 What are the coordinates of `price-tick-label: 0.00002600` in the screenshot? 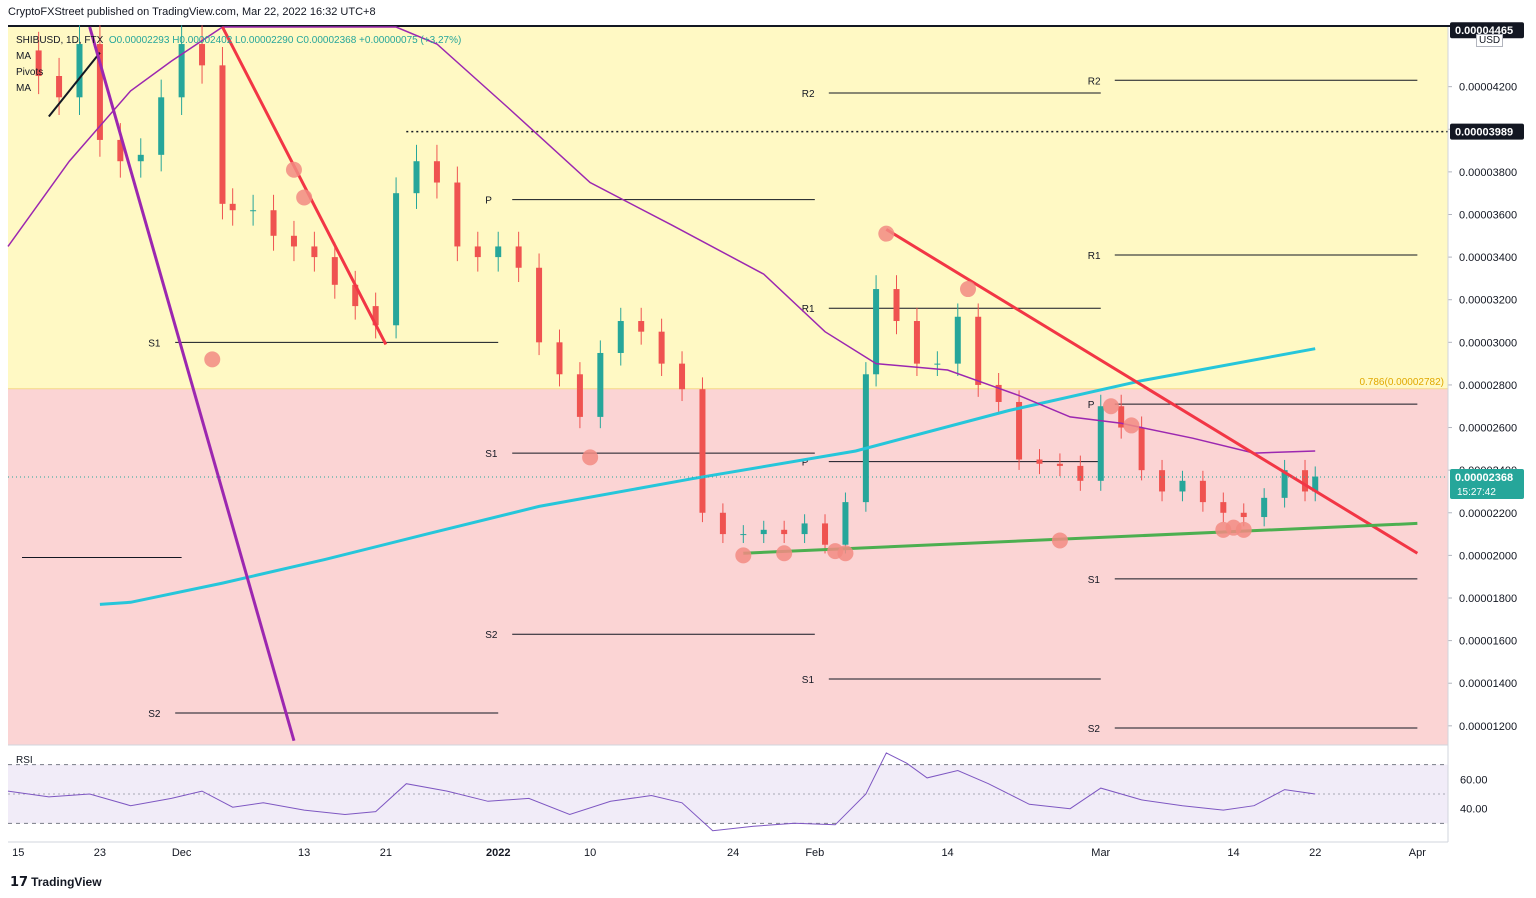 It's located at (1488, 429).